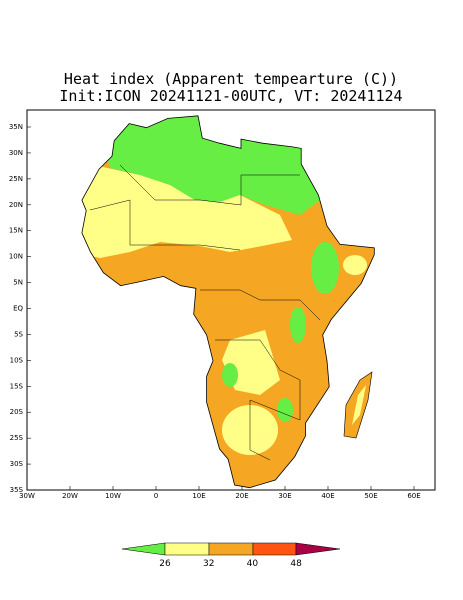 The image size is (463, 600). Describe the element at coordinates (253, 564) in the screenshot. I see `colorbar-label: 40` at that location.